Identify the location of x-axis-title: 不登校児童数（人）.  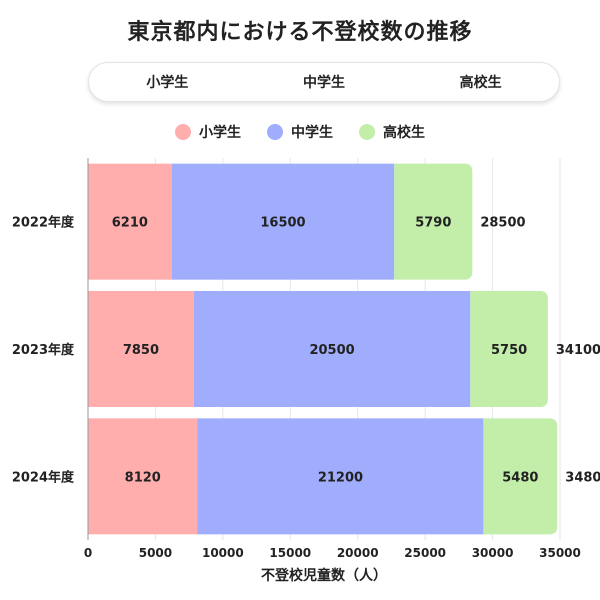
(324, 575).